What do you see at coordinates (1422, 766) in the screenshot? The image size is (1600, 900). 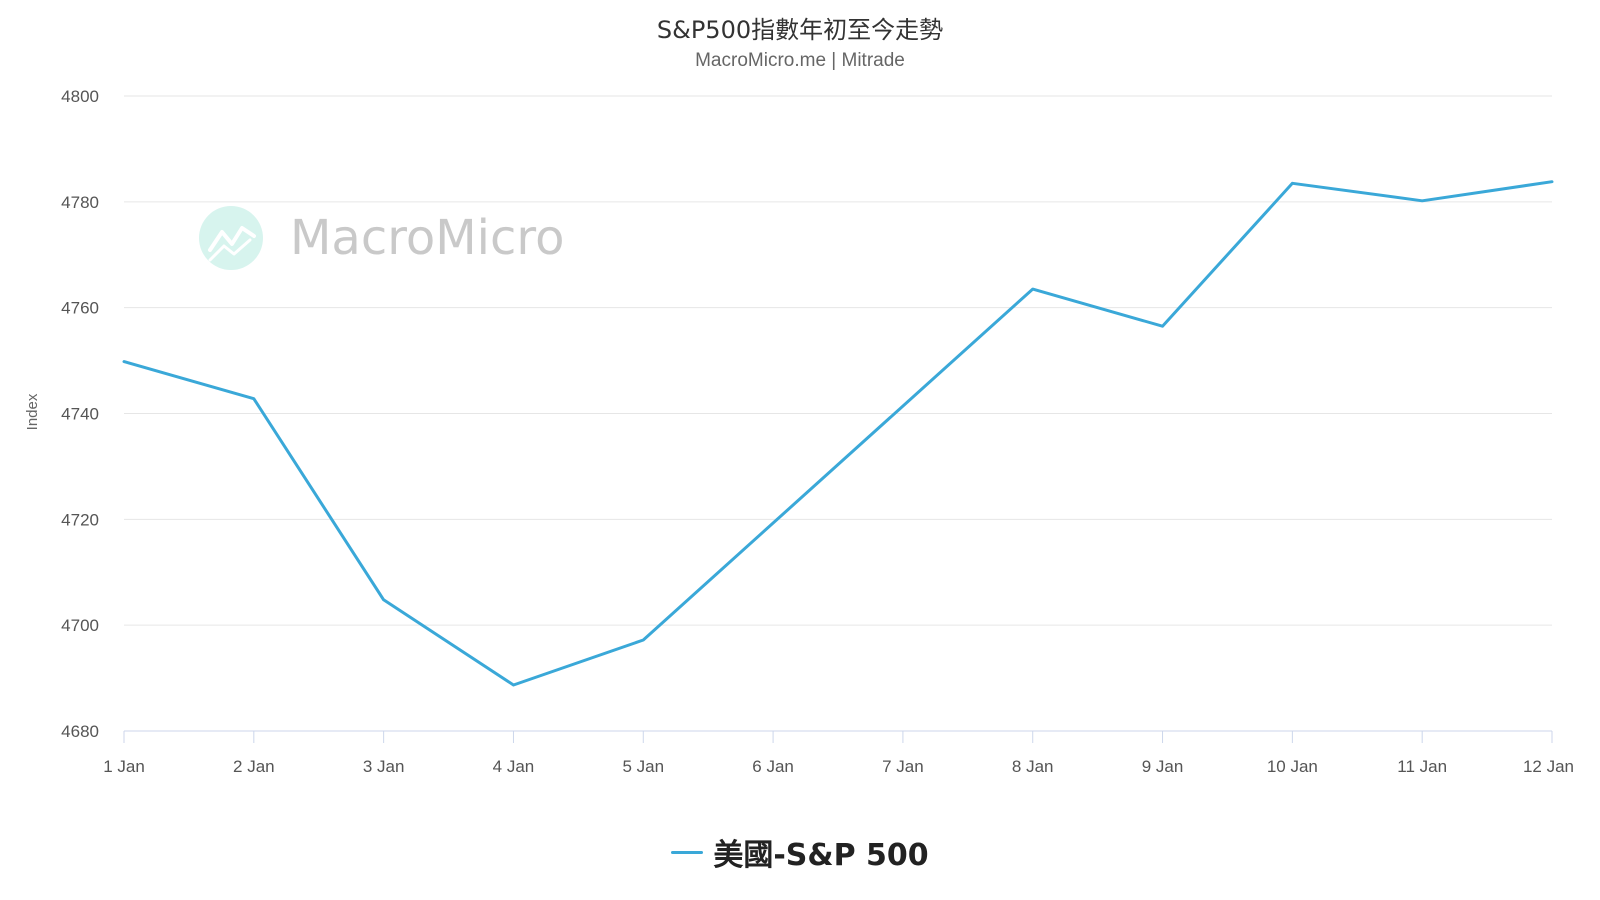 I see `x-tick-label: 11 Jan` at bounding box center [1422, 766].